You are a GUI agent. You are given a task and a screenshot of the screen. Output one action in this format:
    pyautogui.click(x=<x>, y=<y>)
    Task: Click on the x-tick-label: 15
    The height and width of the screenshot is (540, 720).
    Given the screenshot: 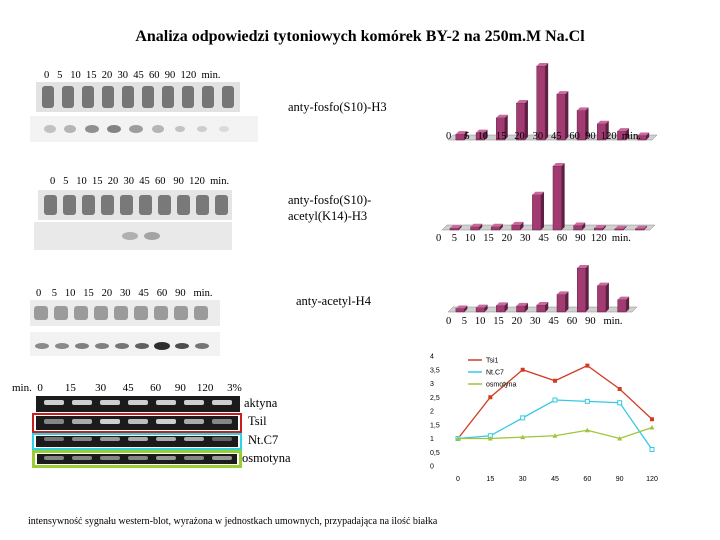 What is the action you would take?
    pyautogui.click(x=490, y=479)
    